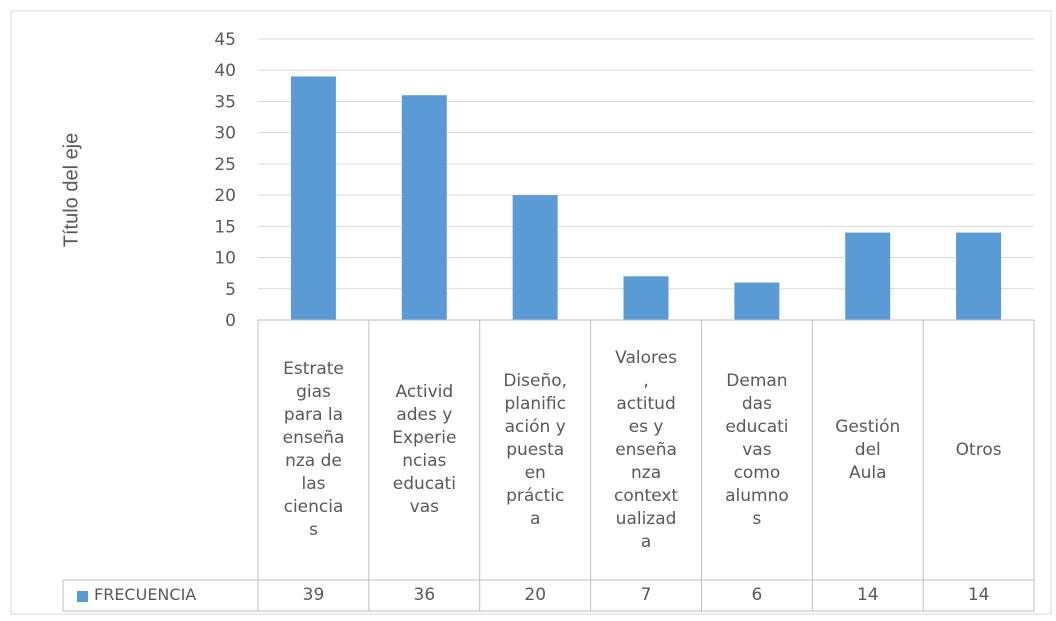 This screenshot has width=1056, height=621. Describe the element at coordinates (225, 102) in the screenshot. I see `y-tick-label: 35` at that location.